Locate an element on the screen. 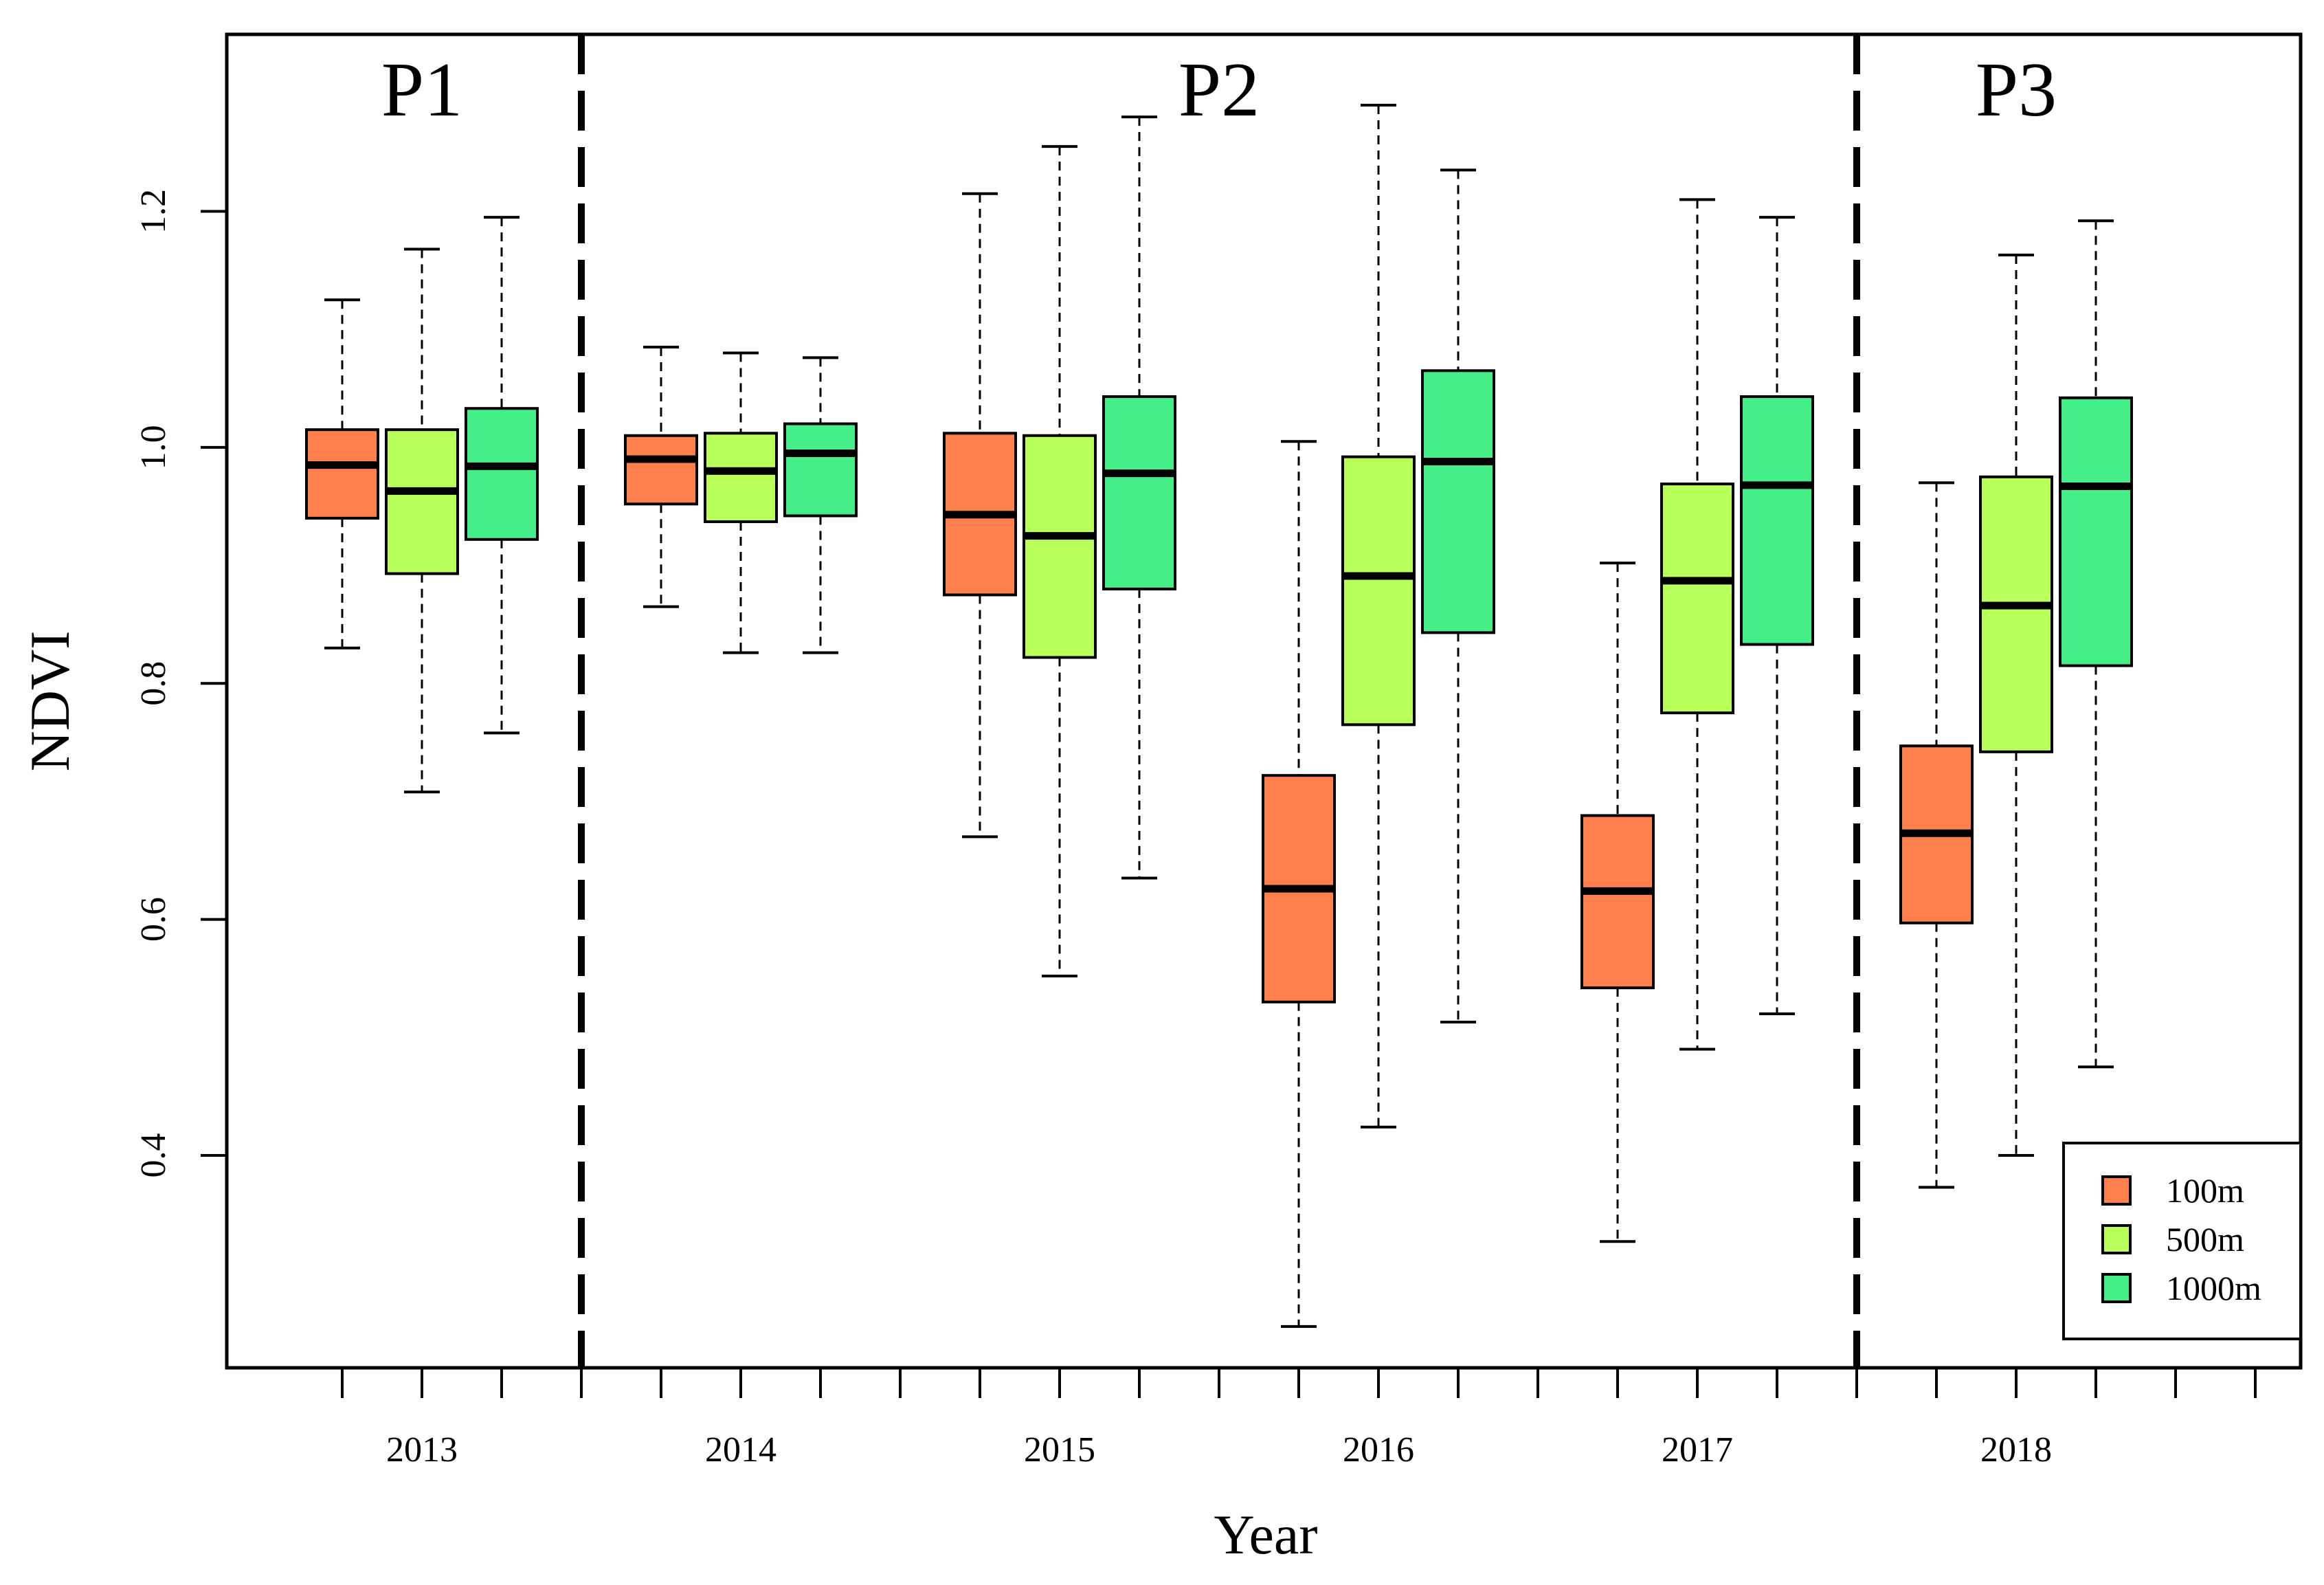 The height and width of the screenshot is (1585, 2324). x-tick-label-2013: 2013 is located at coordinates (422, 1450).